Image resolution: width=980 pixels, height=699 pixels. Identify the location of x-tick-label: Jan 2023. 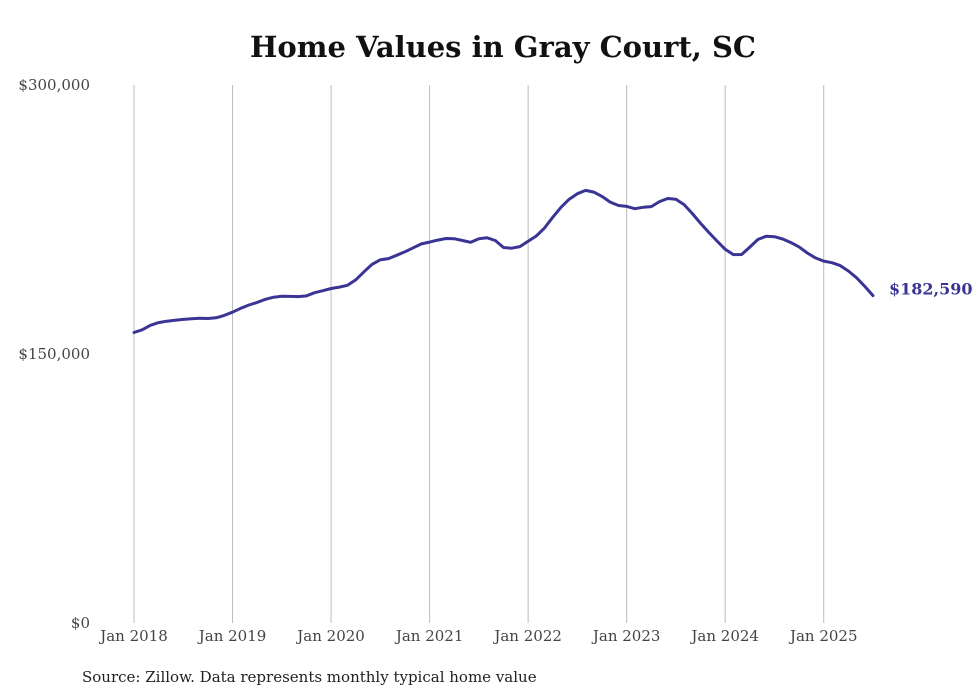
(626, 636).